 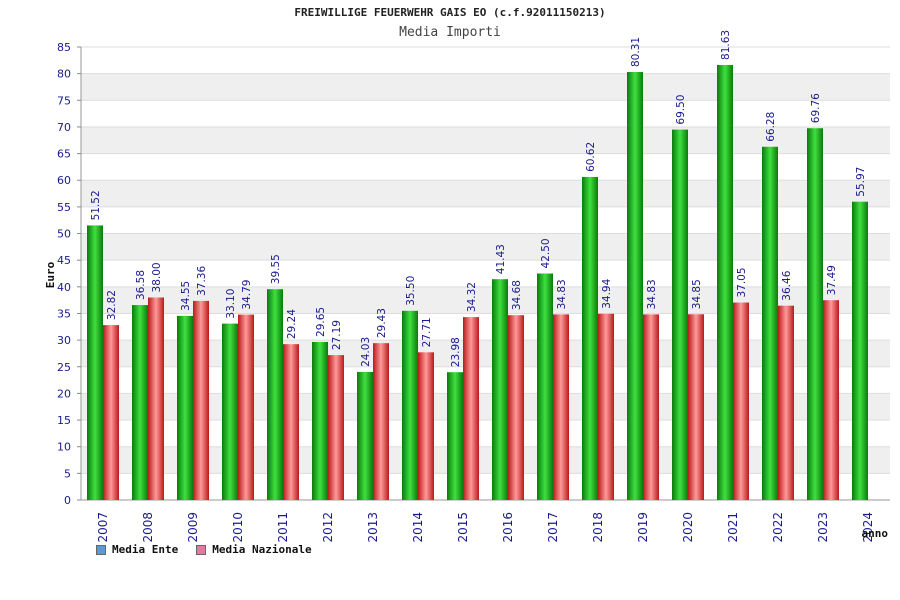 I want to click on x-tick-label: 2019, so click(x=643, y=527).